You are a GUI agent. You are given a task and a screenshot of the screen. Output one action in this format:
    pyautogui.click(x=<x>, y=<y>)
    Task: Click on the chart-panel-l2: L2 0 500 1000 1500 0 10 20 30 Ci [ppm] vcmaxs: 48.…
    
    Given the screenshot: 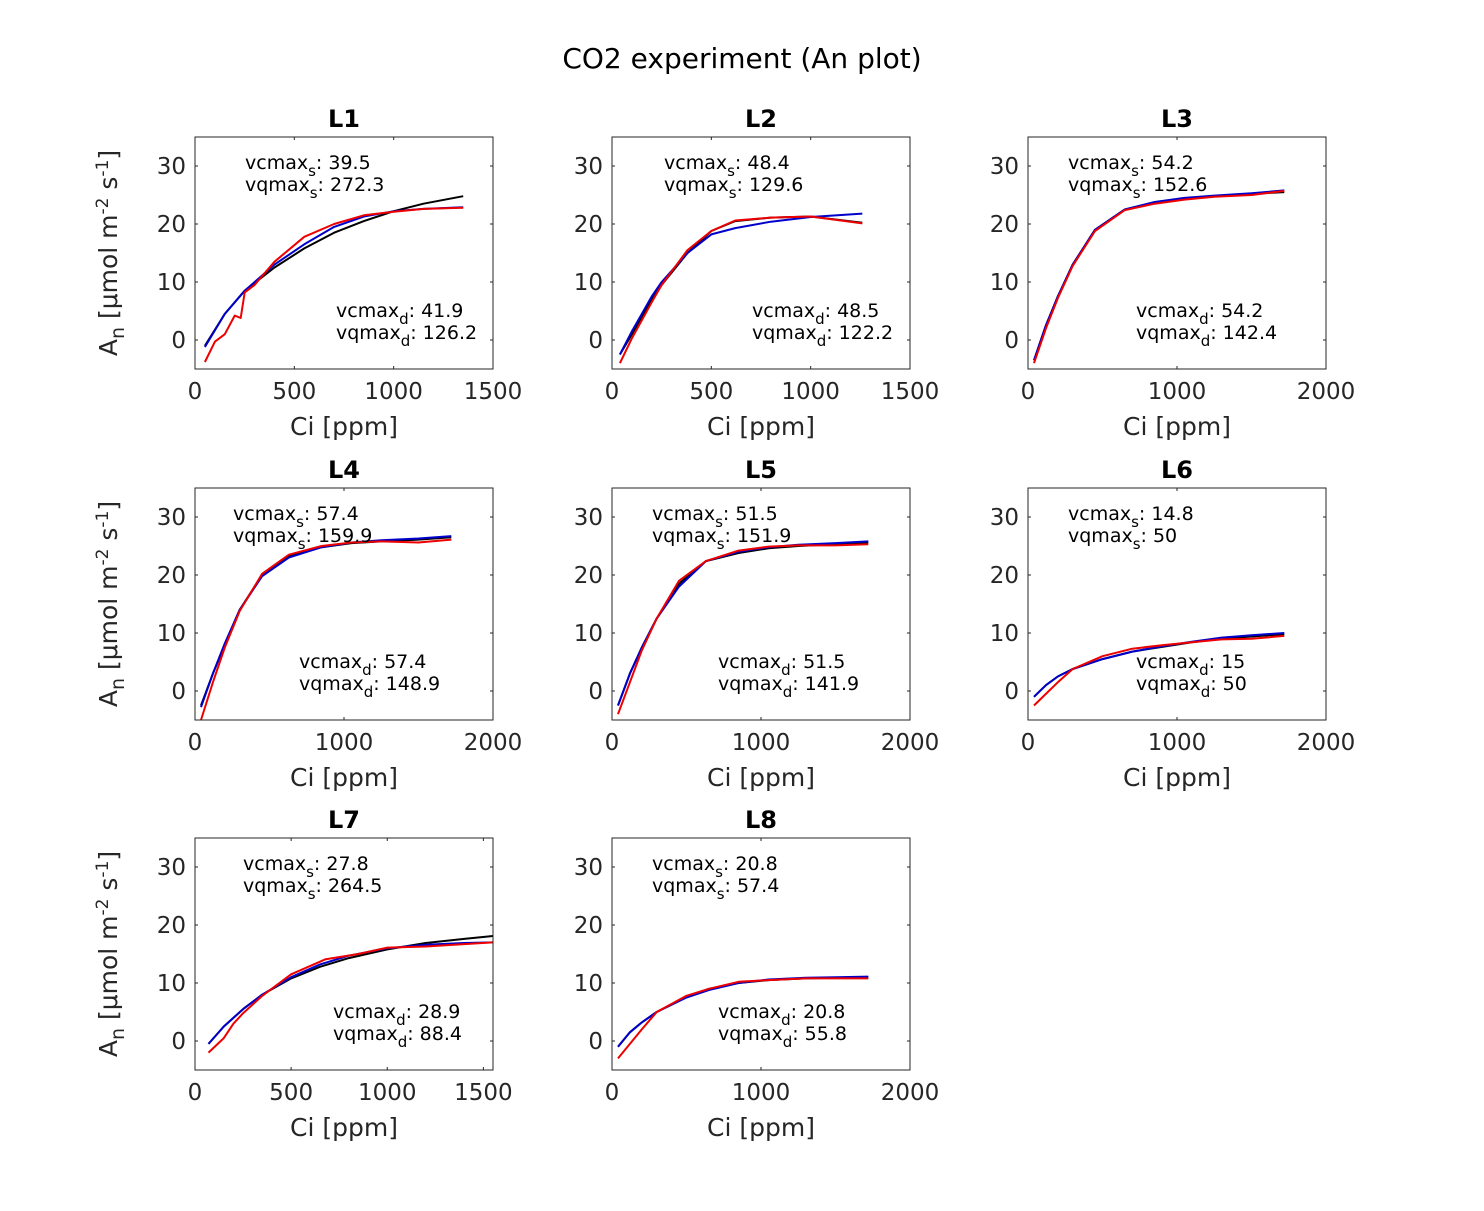 What is the action you would take?
    pyautogui.click(x=757, y=273)
    